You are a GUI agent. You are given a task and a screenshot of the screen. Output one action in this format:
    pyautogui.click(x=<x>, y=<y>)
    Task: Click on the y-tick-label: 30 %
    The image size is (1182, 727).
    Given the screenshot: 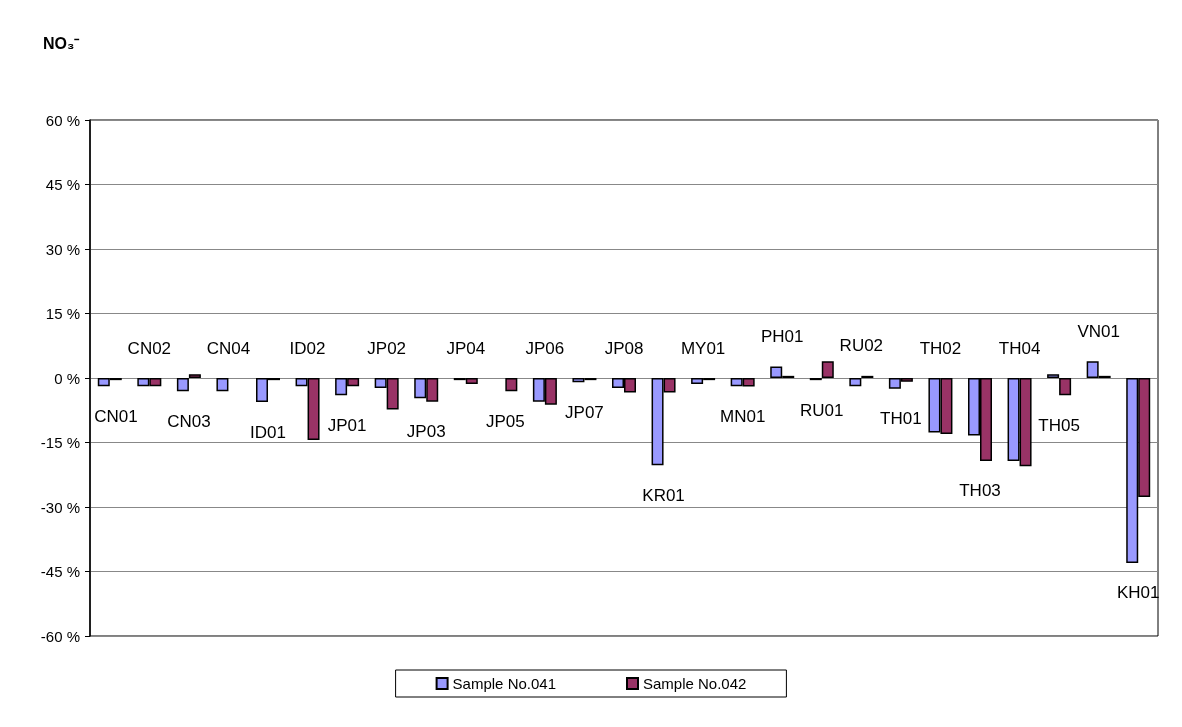 What is the action you would take?
    pyautogui.click(x=62, y=249)
    